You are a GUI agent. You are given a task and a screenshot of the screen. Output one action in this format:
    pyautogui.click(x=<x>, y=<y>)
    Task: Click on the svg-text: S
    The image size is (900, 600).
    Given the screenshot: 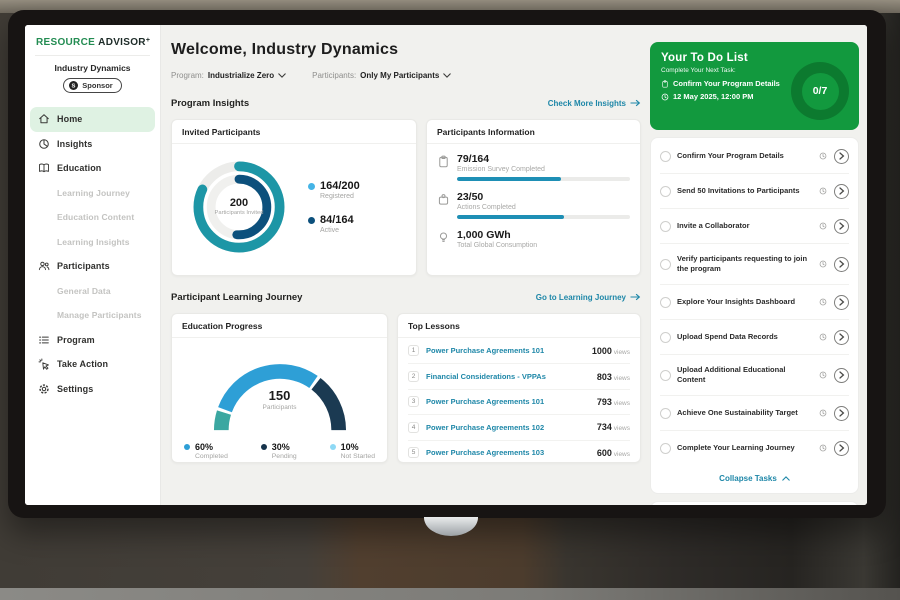 What is the action you would take?
    pyautogui.click(x=74, y=87)
    